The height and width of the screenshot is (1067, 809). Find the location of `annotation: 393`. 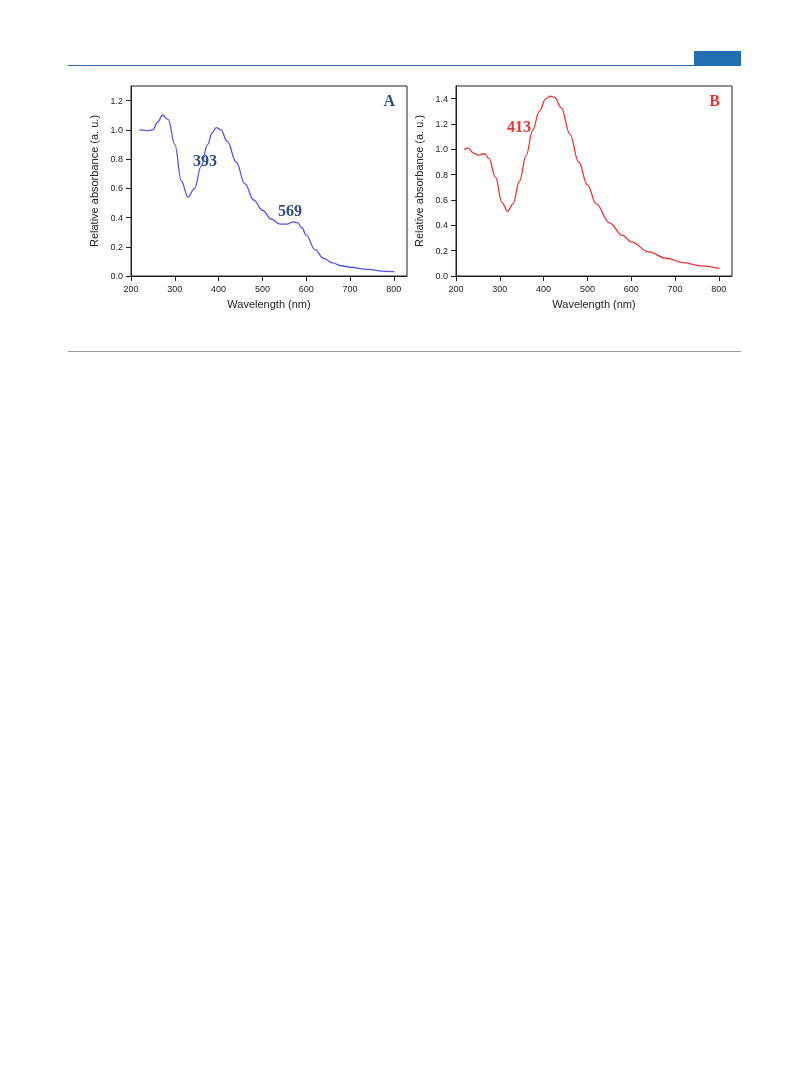

annotation: 393 is located at coordinates (205, 160).